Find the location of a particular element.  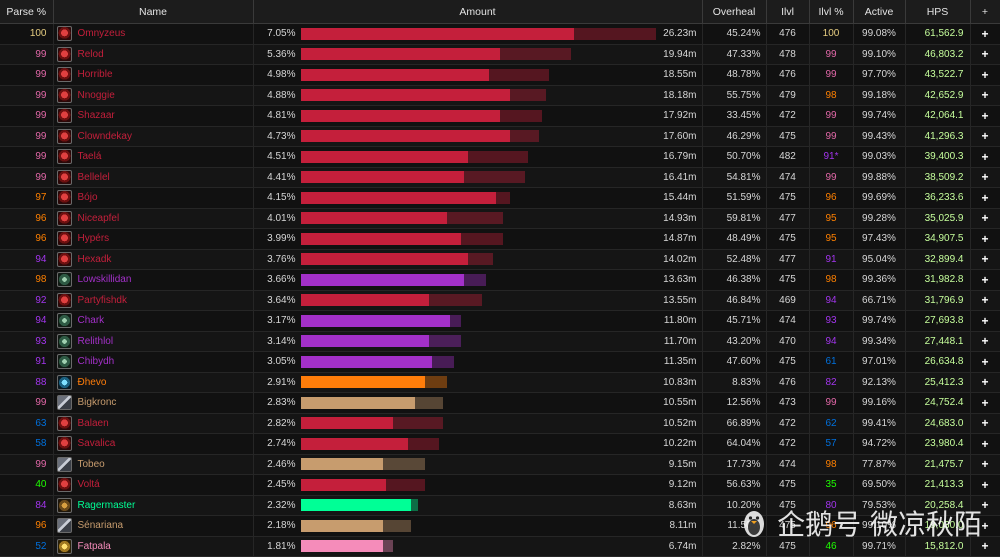

player-name: Sénariana is located at coordinates (100, 526).